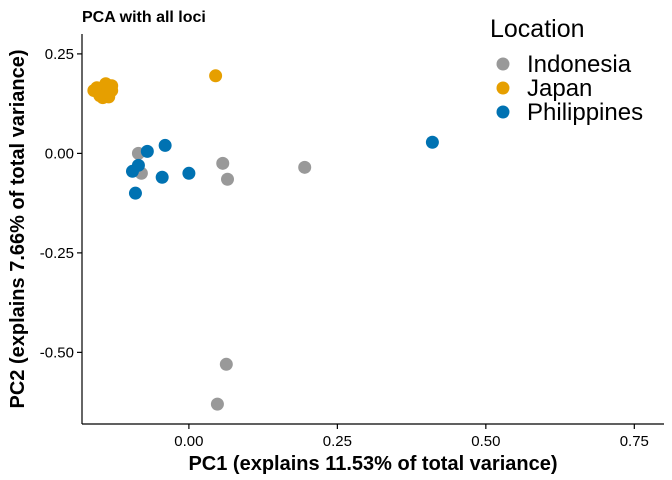  What do you see at coordinates (503, 112) in the screenshot?
I see `legend-key-philippines` at bounding box center [503, 112].